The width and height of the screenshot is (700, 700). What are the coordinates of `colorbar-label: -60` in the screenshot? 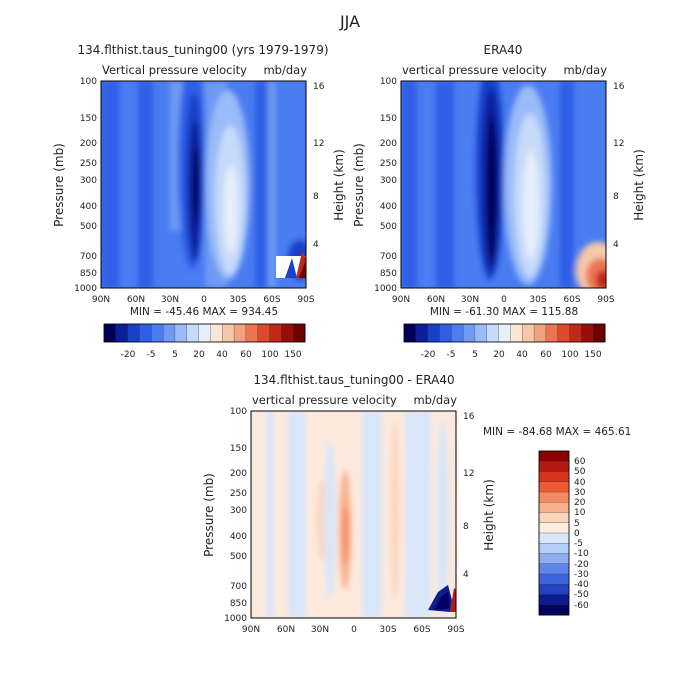 It's located at (581, 606).